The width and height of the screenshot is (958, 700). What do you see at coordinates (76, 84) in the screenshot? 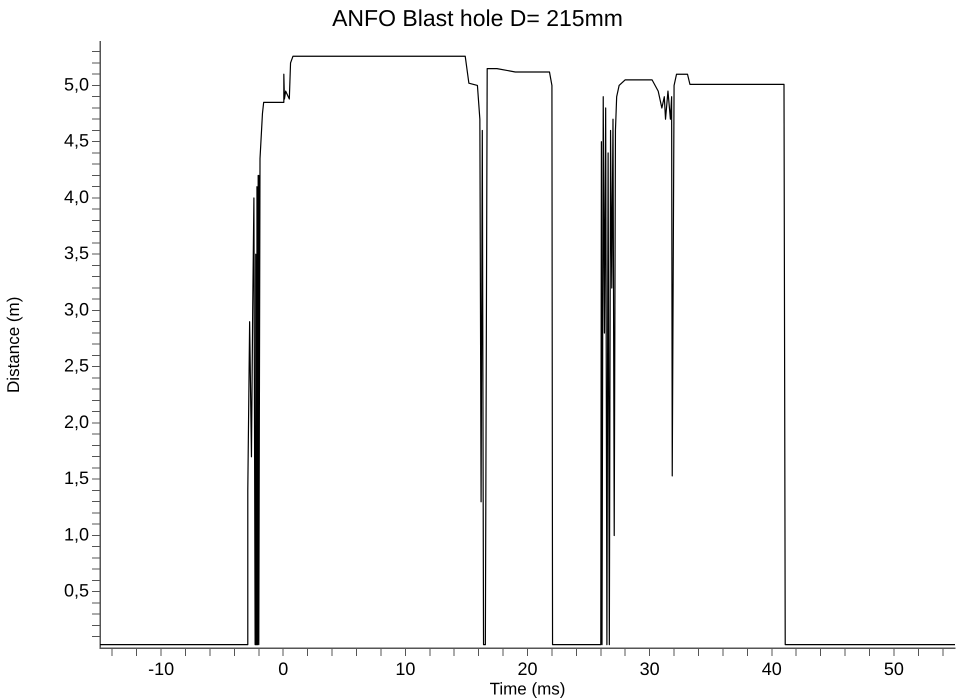
I see `y-tick-label: 5,0` at bounding box center [76, 84].